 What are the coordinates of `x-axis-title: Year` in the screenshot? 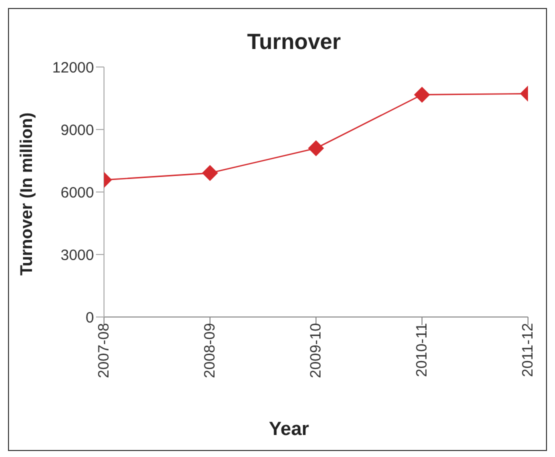 It's located at (289, 430).